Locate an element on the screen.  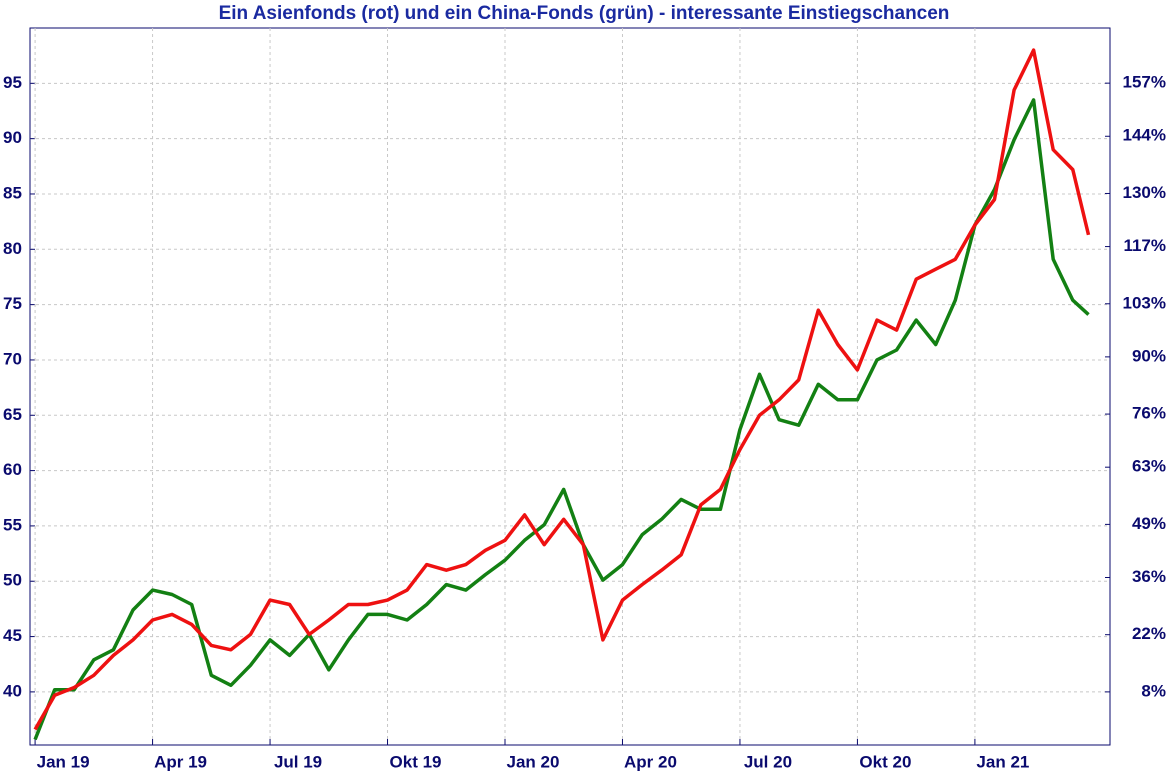
x-tick-label: Jul 19 is located at coordinates (298, 761).